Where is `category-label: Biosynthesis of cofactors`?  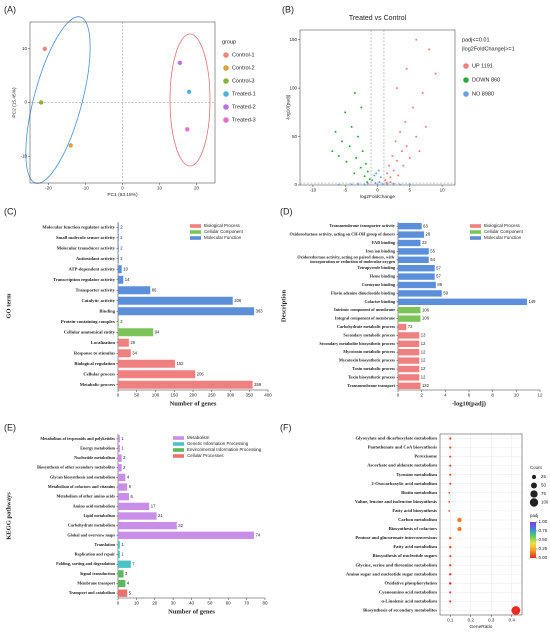
category-label: Biosynthesis of cofactors is located at coordinates (413, 528).